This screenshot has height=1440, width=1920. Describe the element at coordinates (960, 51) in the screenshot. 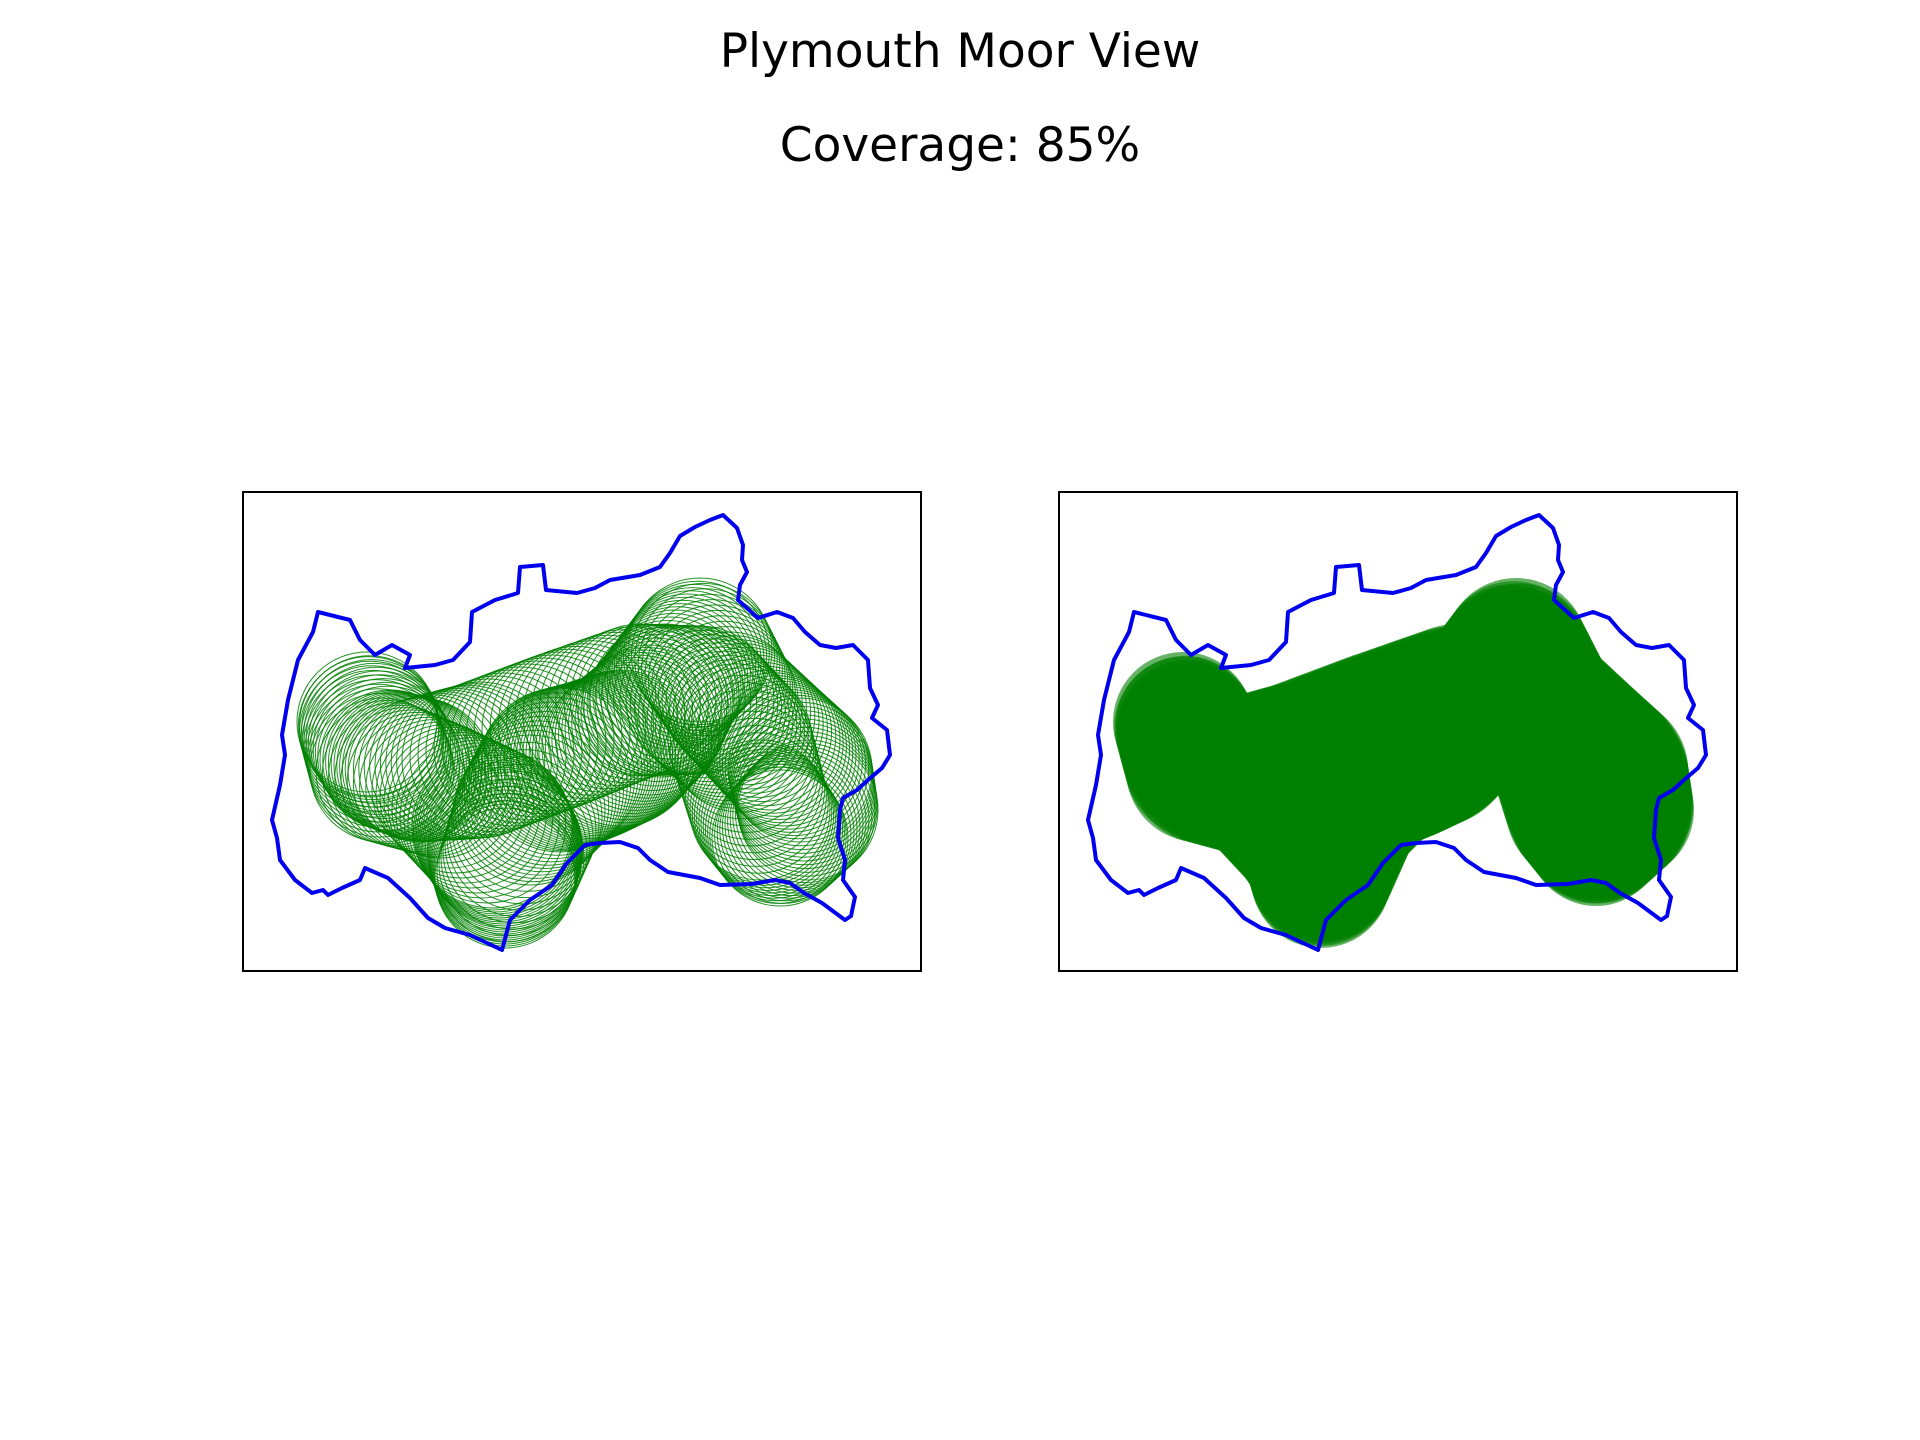

I see `figure-title: Plymouth Moor View` at that location.